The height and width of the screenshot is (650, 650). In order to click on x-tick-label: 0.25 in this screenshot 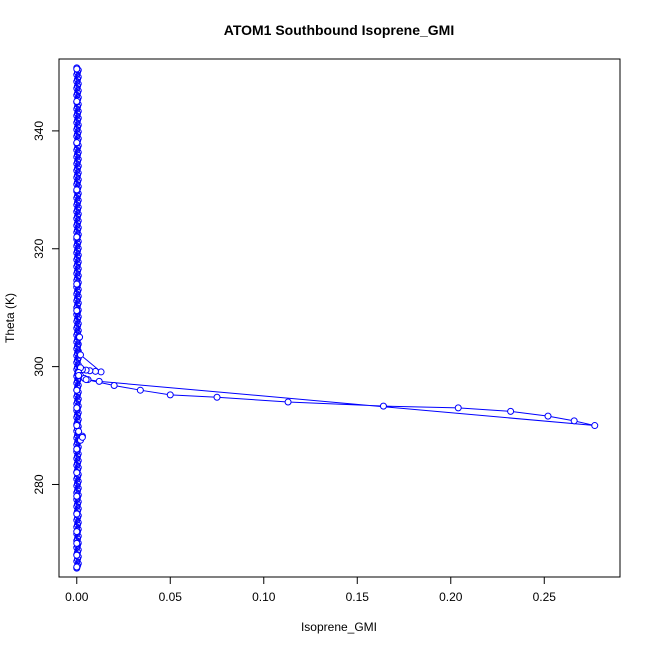, I will do `click(545, 597)`.